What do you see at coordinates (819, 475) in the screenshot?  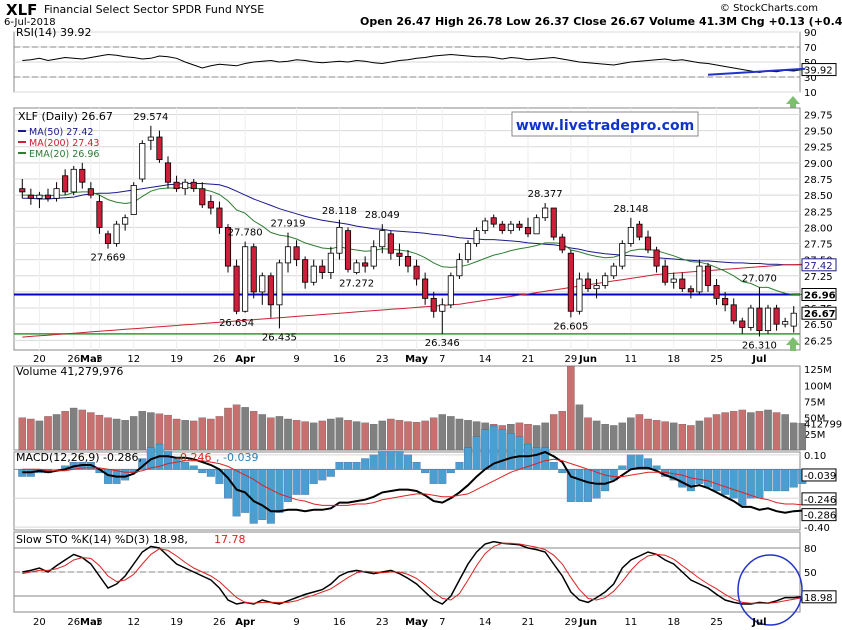 I see `macd-hist-last-box` at bounding box center [819, 475].